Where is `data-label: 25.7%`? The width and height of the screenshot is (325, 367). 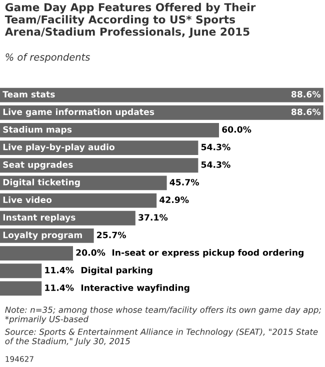
data-label: 25.7% is located at coordinates (111, 235).